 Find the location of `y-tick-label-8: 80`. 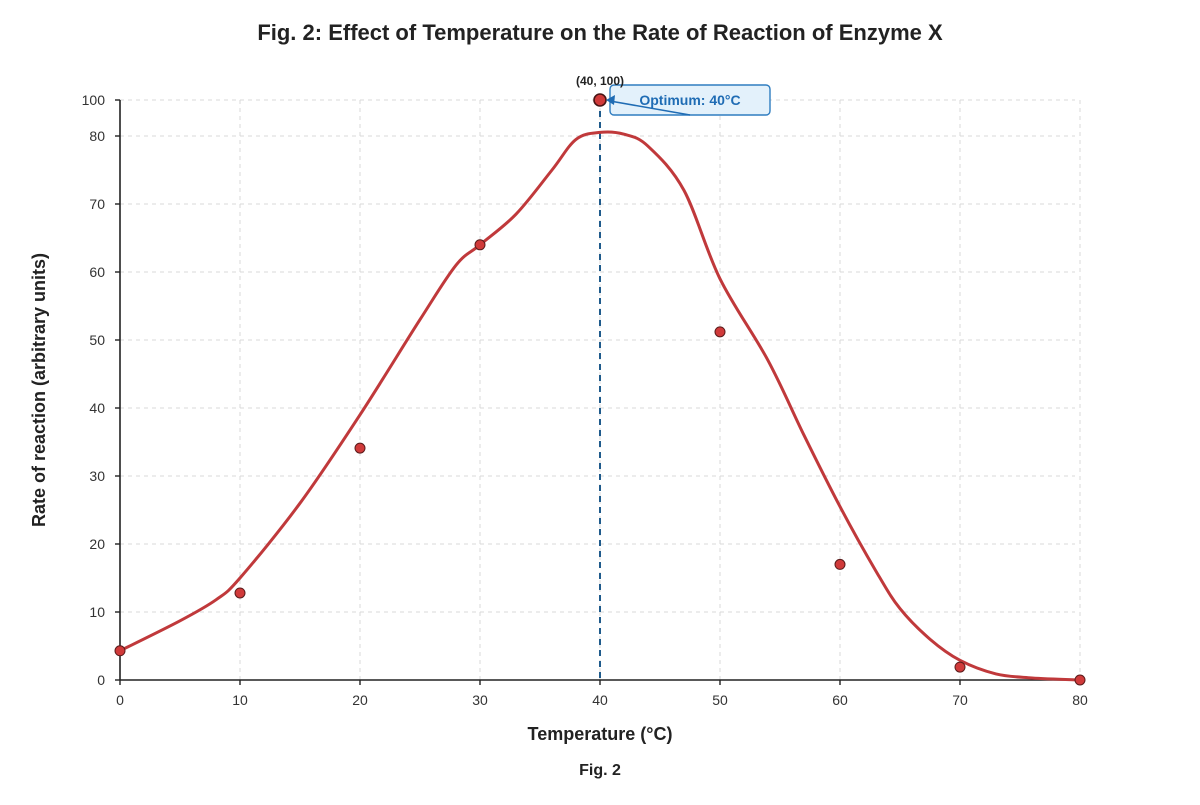

y-tick-label-8: 80 is located at coordinates (97, 136).